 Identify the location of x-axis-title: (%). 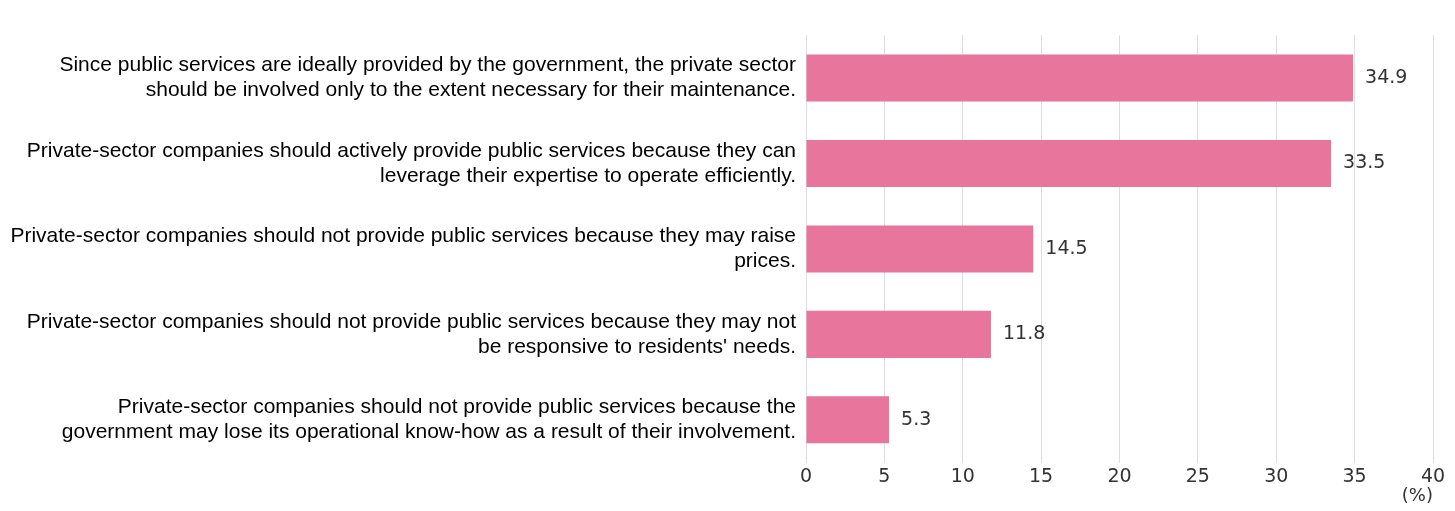
(1417, 494).